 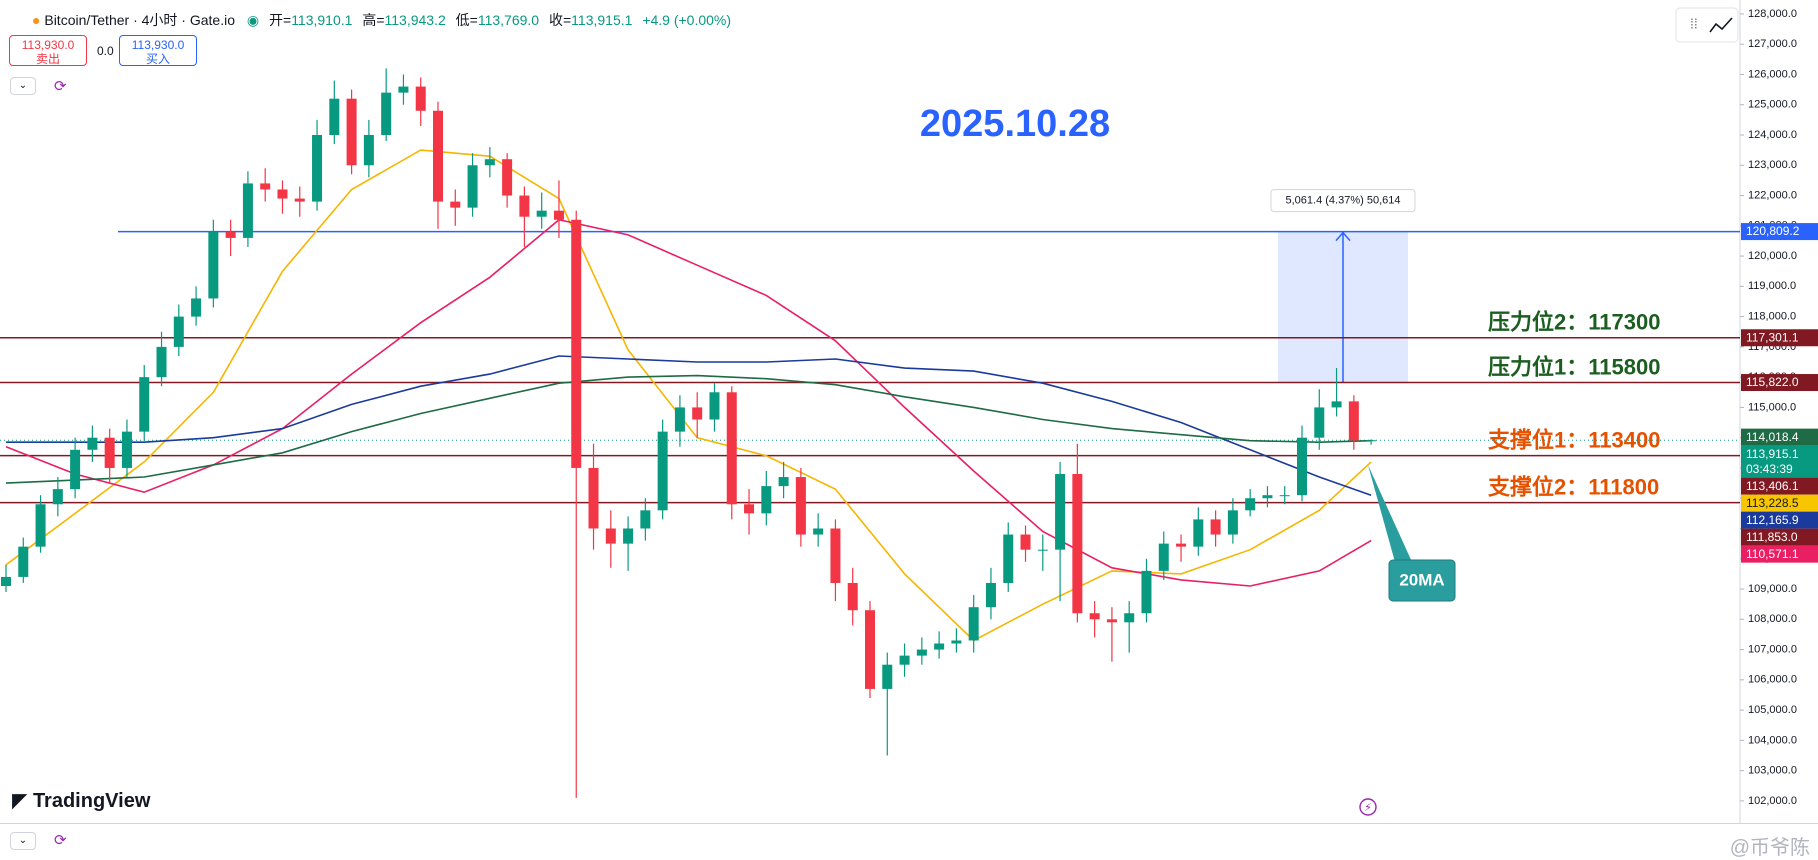 I want to click on y-tick-label: 115,000.0, so click(x=1772, y=407).